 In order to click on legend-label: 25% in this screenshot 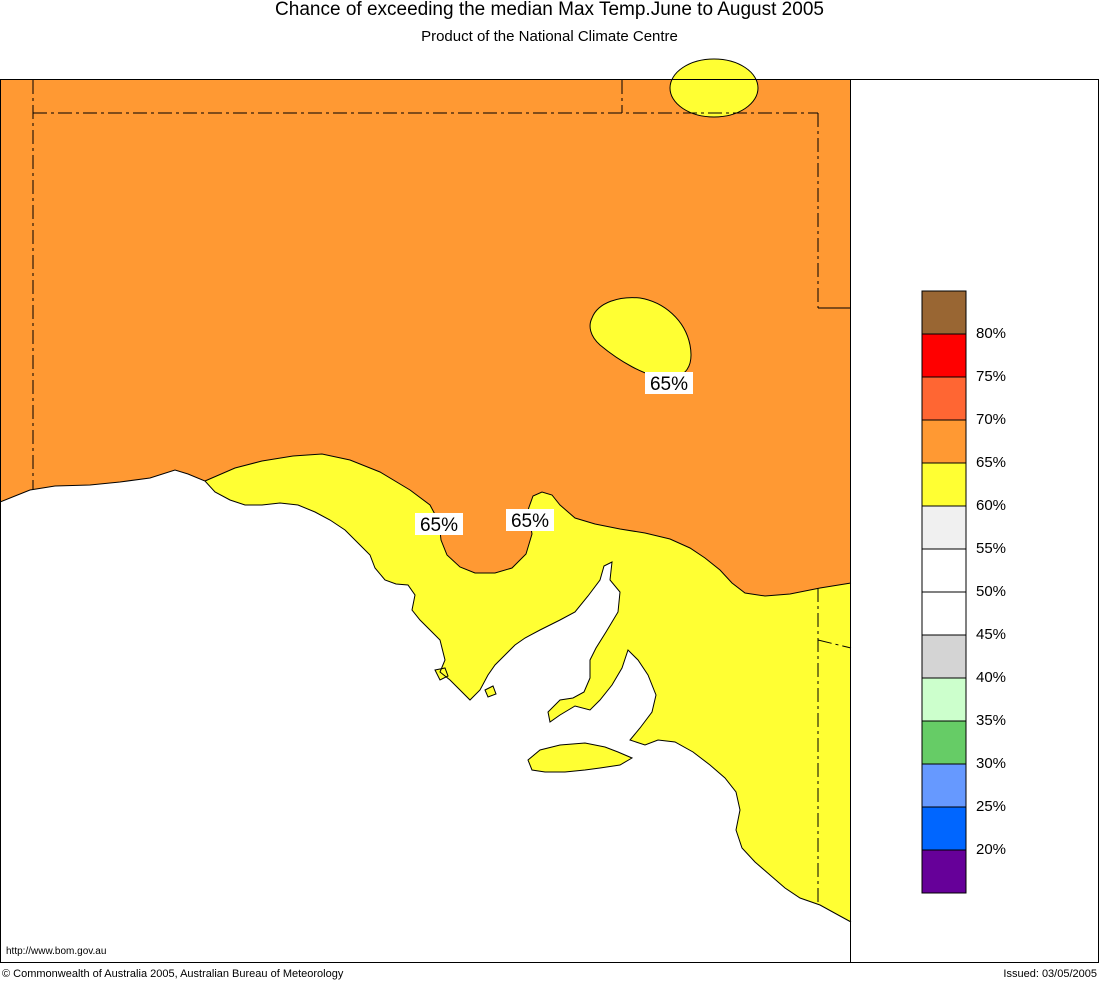, I will do `click(991, 806)`.